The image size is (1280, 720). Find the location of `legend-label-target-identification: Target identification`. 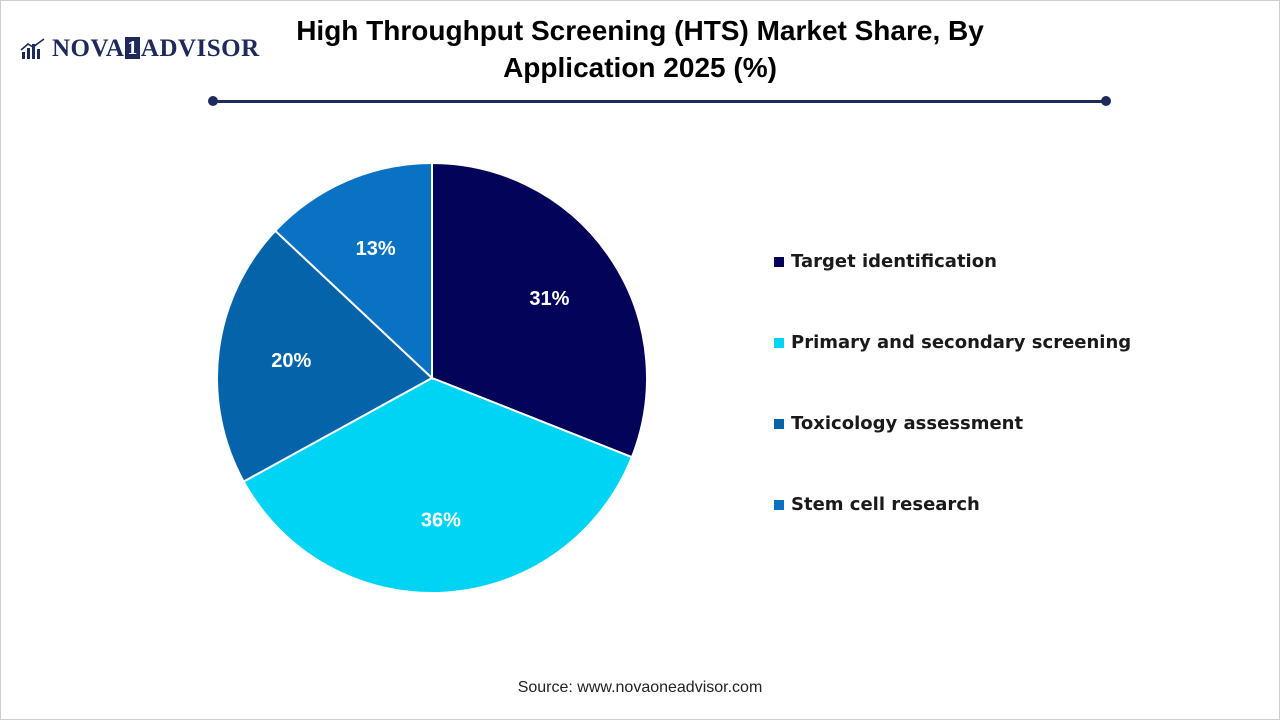

legend-label-target-identification: Target identification is located at coordinates (894, 261).